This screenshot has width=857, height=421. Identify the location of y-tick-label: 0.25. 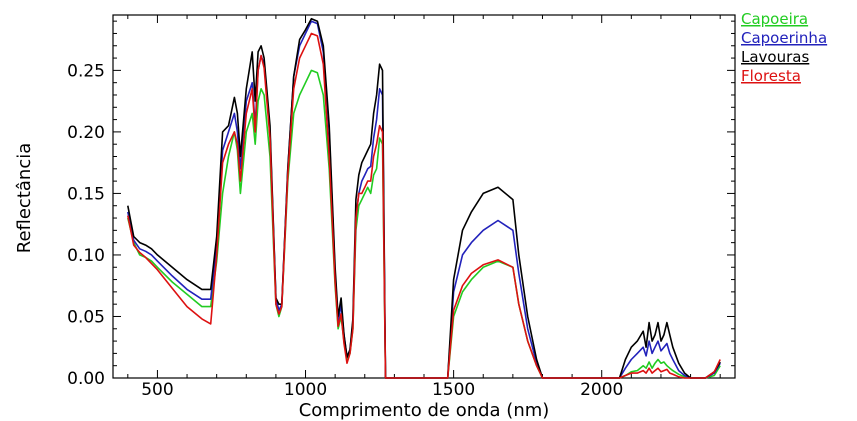
(86, 71).